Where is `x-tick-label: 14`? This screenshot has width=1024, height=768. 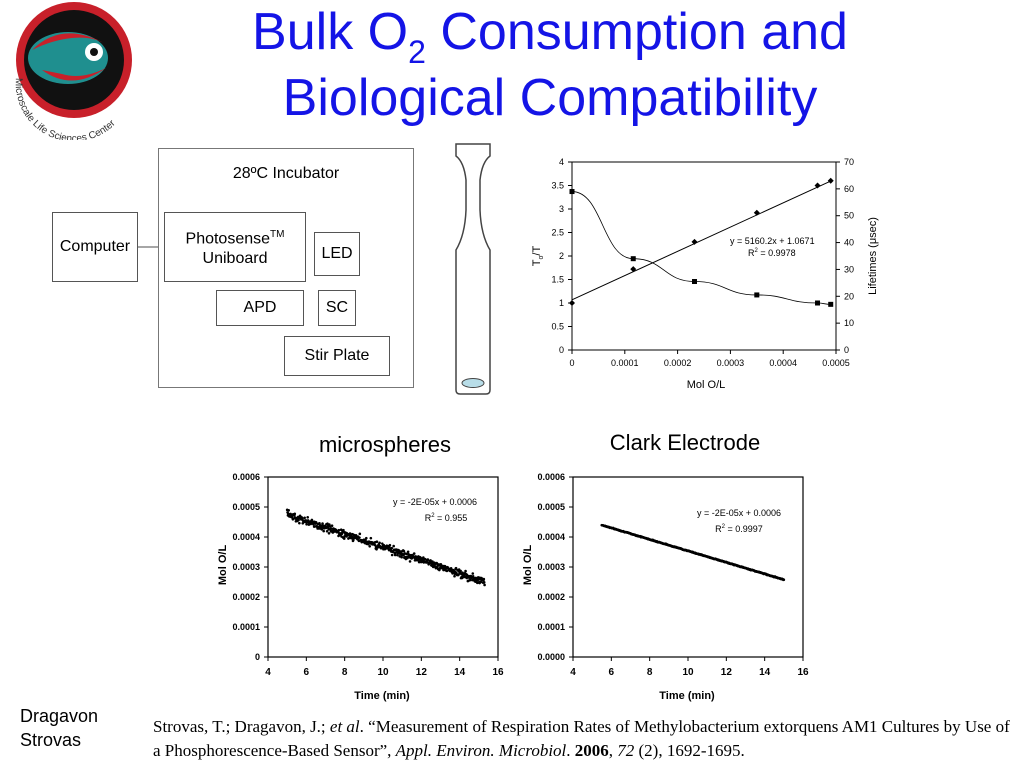 x-tick-label: 14 is located at coordinates (460, 672).